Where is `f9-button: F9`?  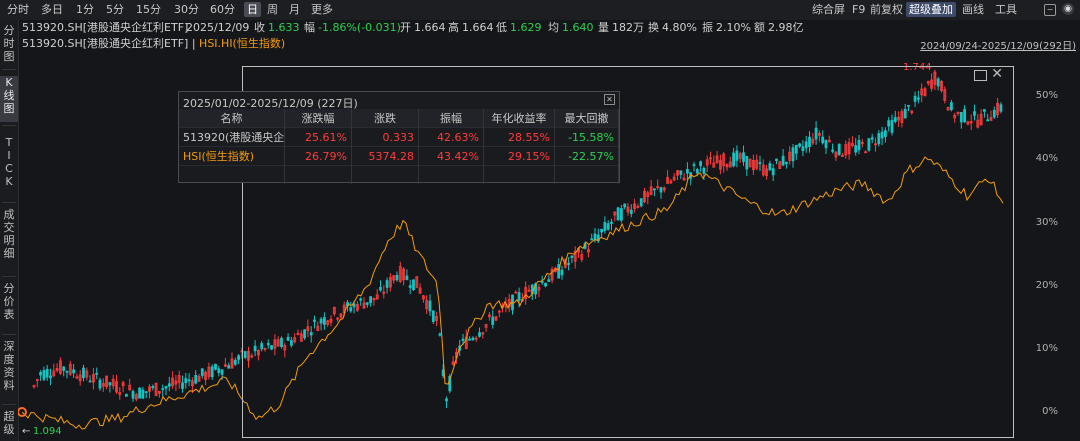
f9-button: F9 is located at coordinates (859, 9).